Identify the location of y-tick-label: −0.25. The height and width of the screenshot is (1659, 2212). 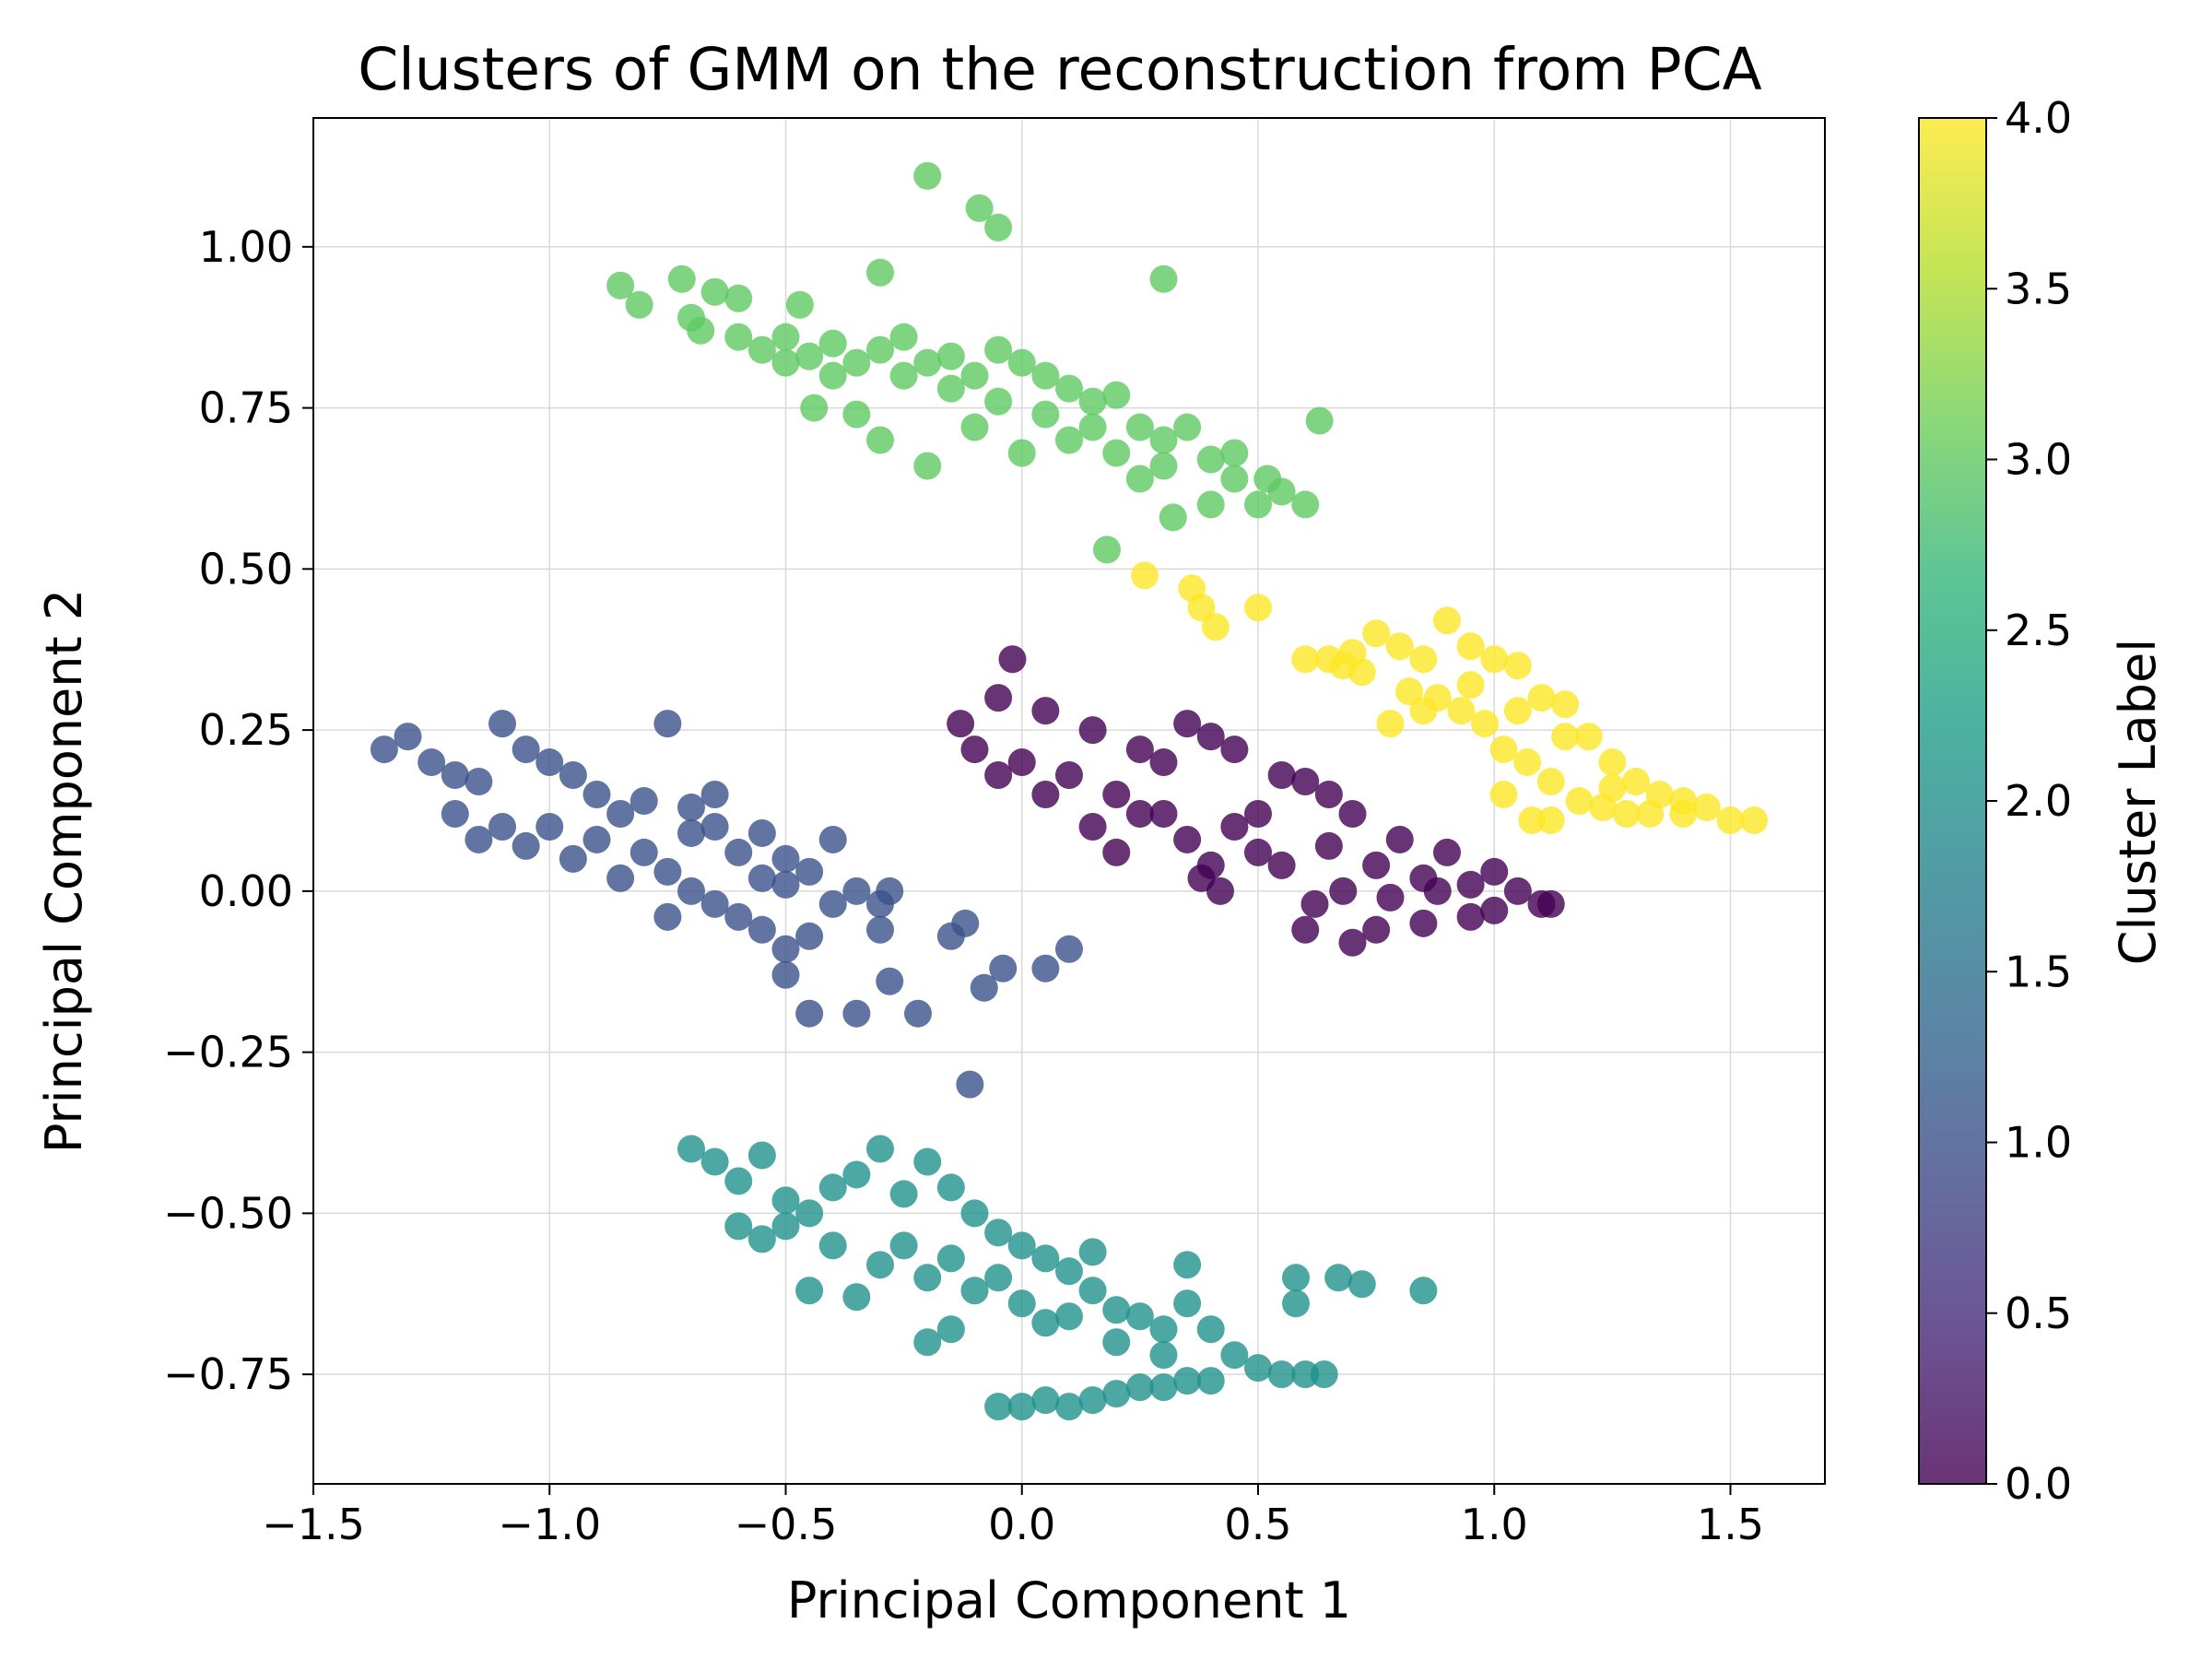
(228, 1052).